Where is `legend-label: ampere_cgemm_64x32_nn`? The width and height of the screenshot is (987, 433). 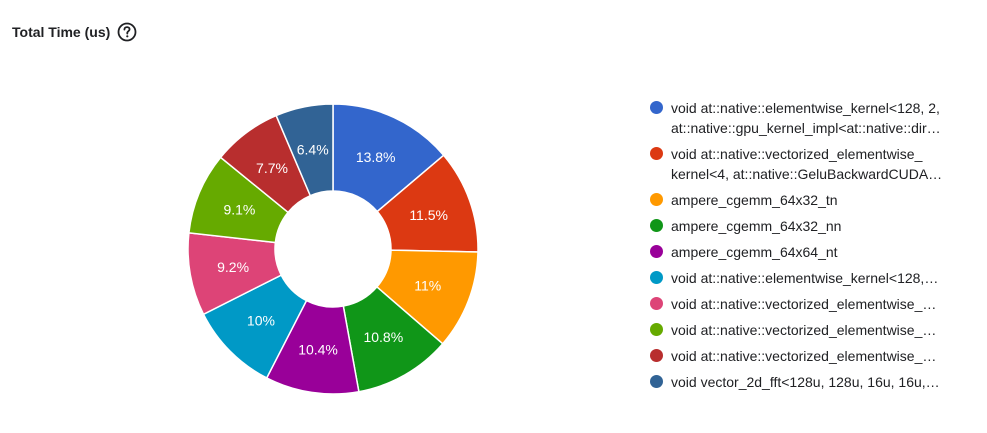 legend-label: ampere_cgemm_64x32_nn is located at coordinates (756, 226).